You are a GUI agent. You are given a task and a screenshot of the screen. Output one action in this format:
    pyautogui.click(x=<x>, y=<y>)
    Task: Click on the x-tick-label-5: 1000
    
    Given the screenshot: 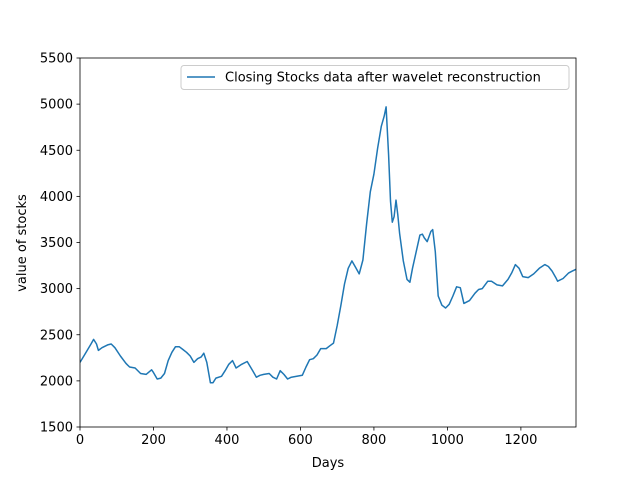 What is the action you would take?
    pyautogui.click(x=447, y=440)
    